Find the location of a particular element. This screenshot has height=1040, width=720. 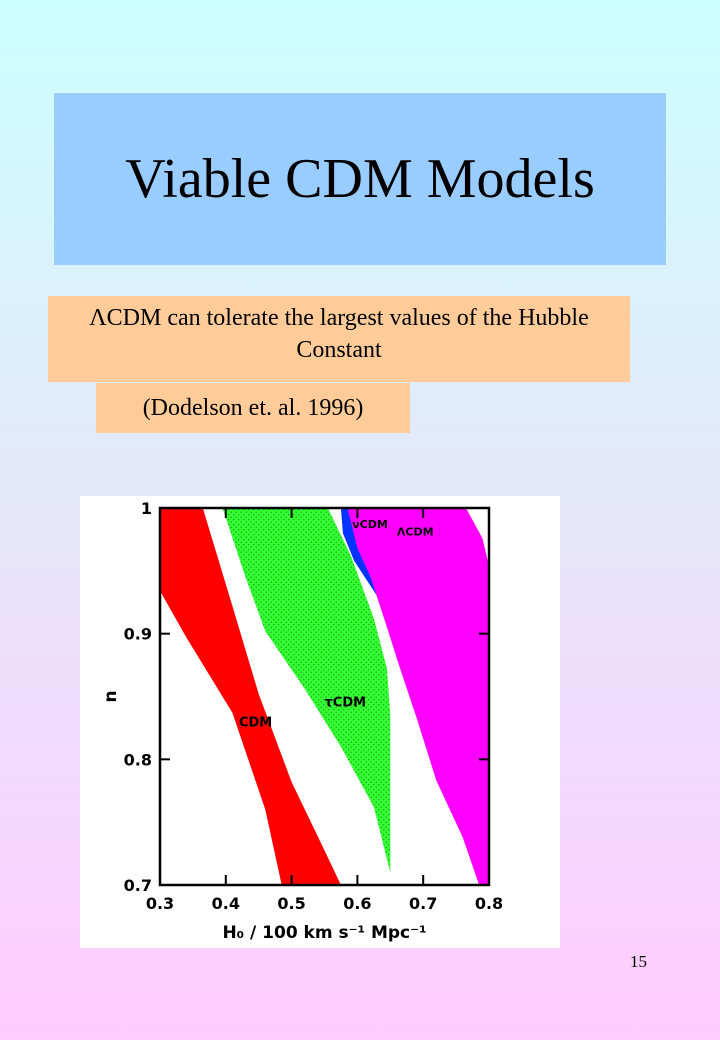

region-label-cdm: CDM is located at coordinates (255, 723).